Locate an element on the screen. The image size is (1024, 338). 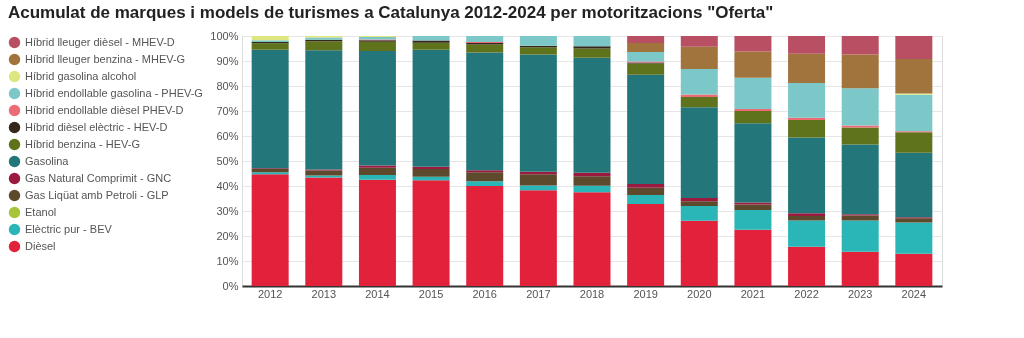
legend-label: Híbrid gasolina alcohol is located at coordinates (81, 75).